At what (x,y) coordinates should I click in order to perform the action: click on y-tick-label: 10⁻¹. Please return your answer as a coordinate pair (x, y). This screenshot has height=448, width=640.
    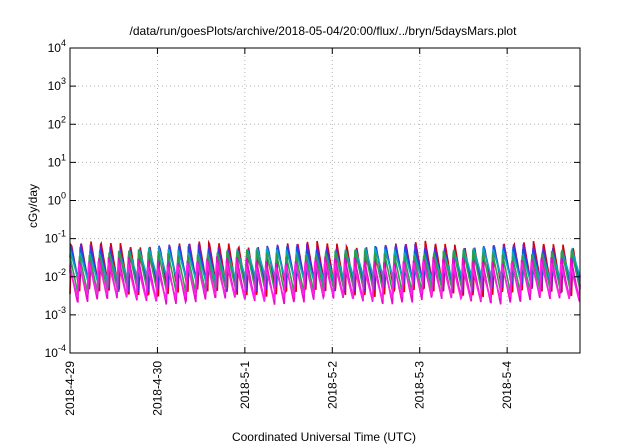
    Looking at the image, I should click on (55, 237).